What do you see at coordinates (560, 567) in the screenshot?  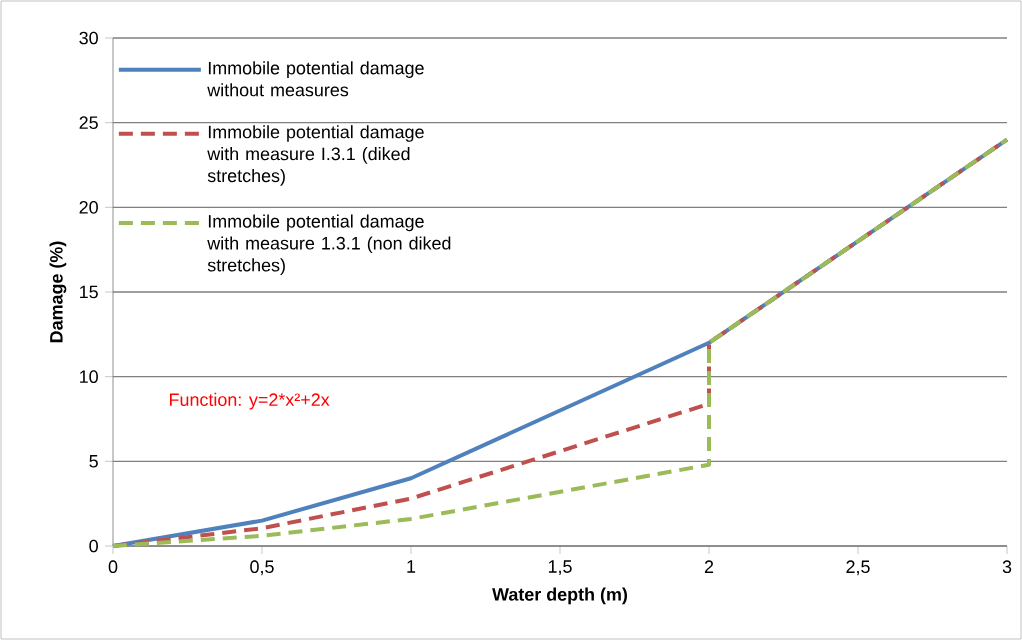 I see `x-tick-label: 1,5` at bounding box center [560, 567].